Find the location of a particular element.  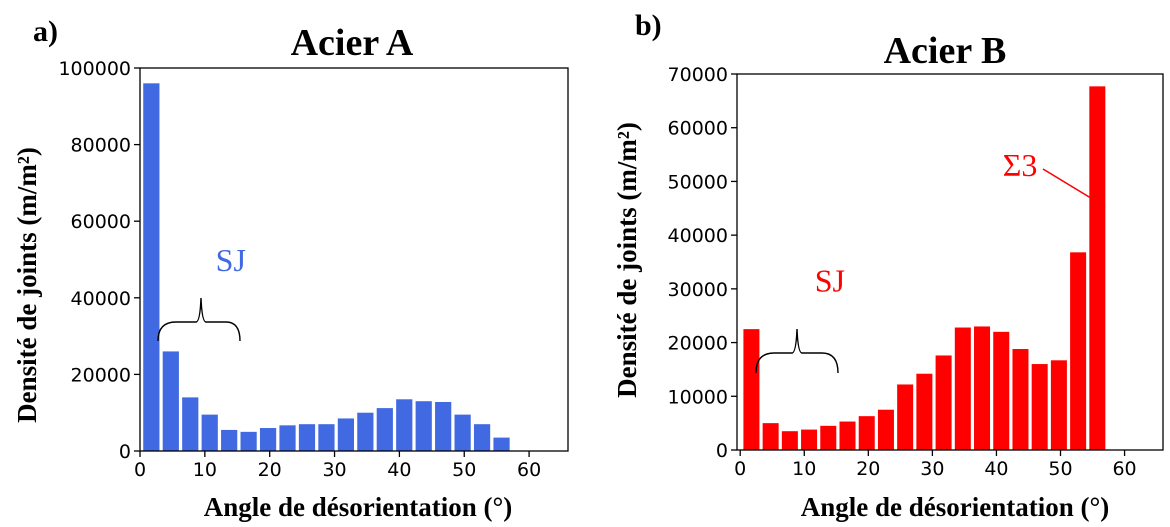

x-tick-label-b-6: 60 is located at coordinates (1124, 469).